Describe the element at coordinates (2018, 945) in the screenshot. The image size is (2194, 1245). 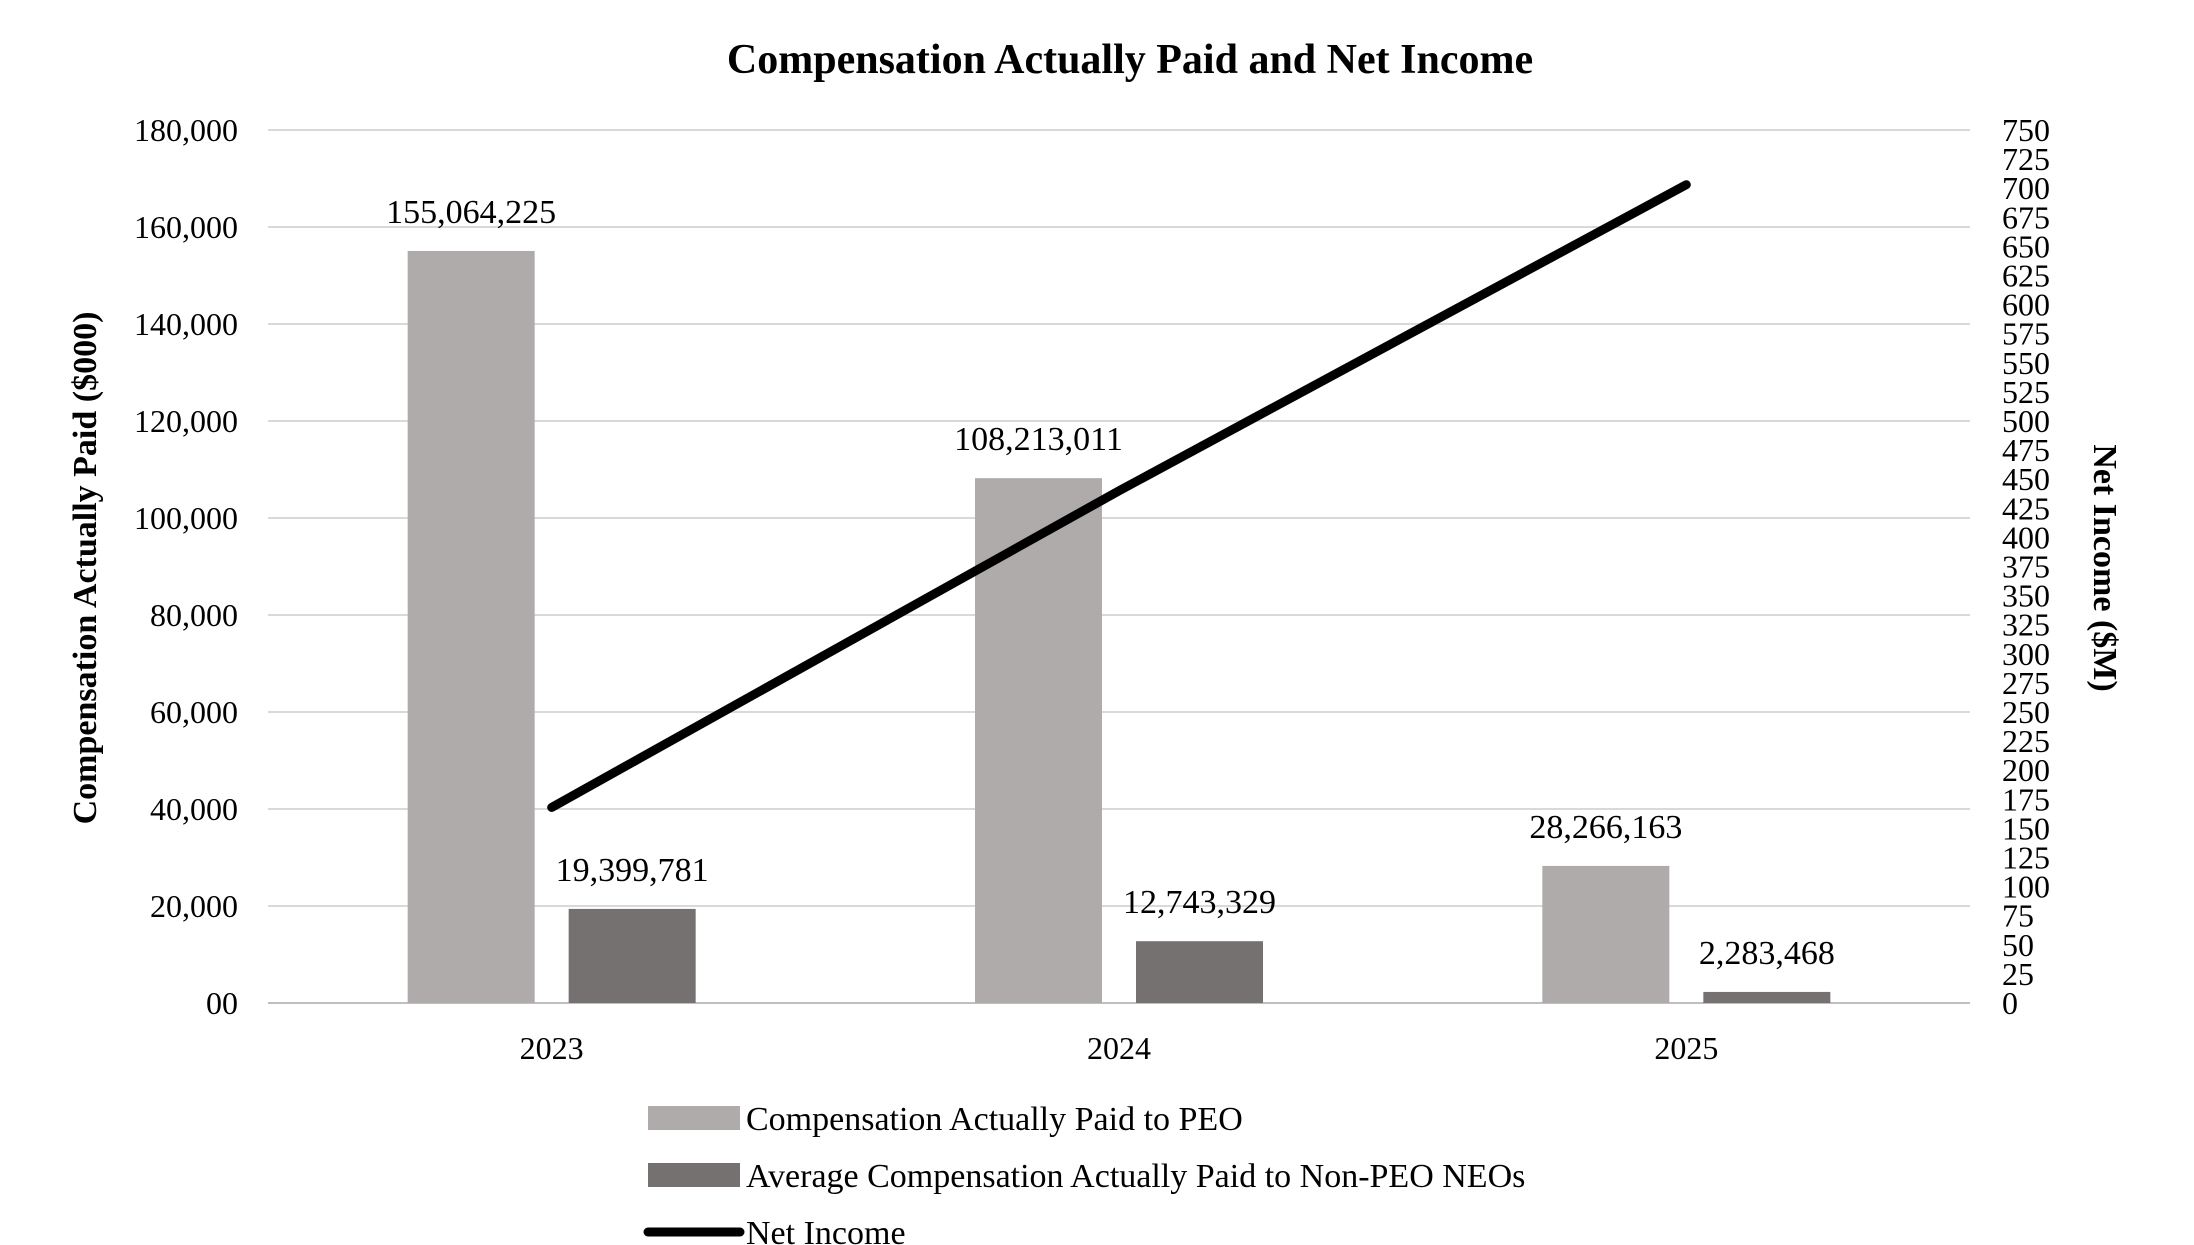
I see `right-axis-tick-label: 50` at that location.